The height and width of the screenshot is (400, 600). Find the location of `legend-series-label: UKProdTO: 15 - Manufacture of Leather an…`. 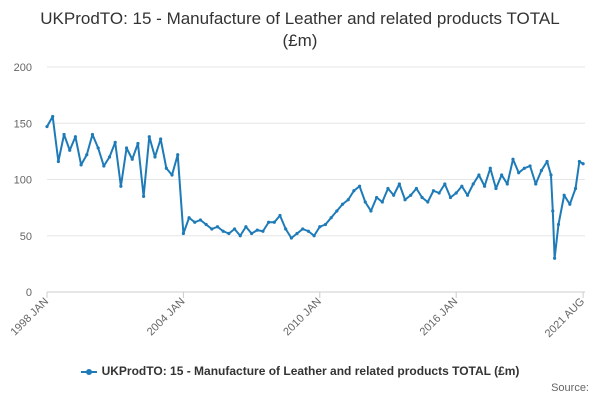

legend-series-label: UKProdTO: 15 - Manufacture of Leather an… is located at coordinates (310, 371).